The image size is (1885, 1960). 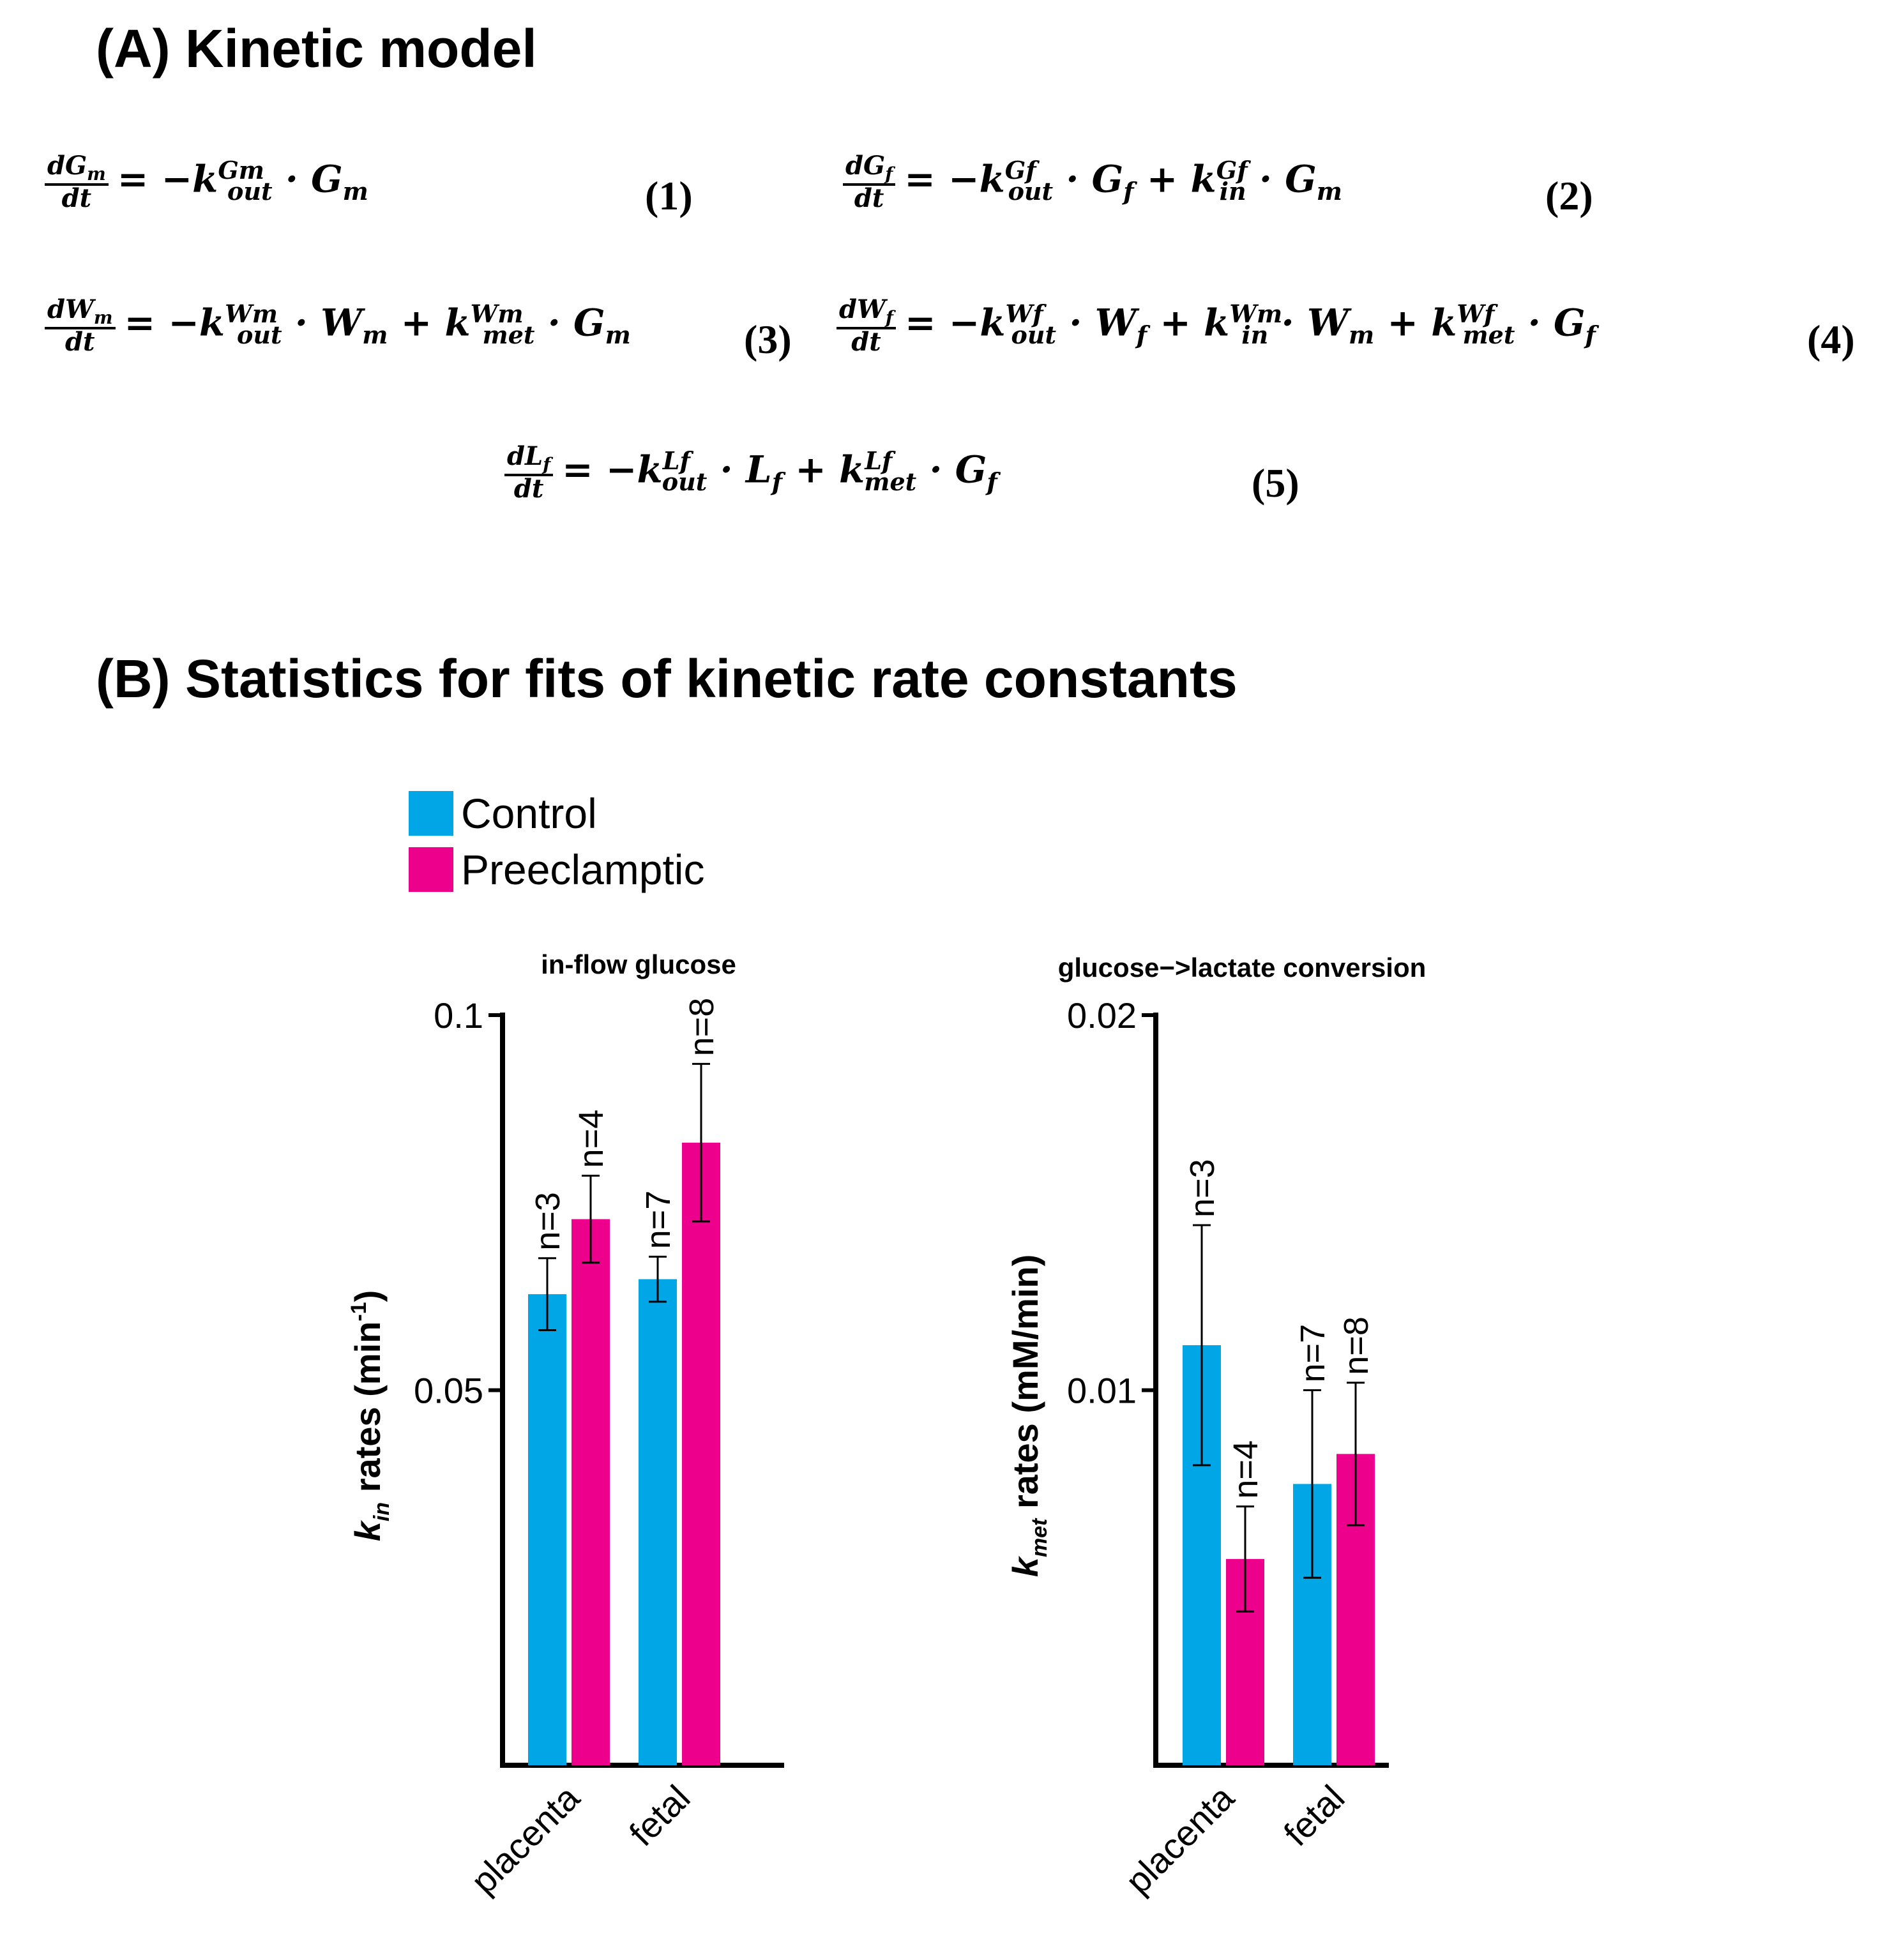 I want to click on n-label-0-1-1: n=8, so click(x=702, y=1027).